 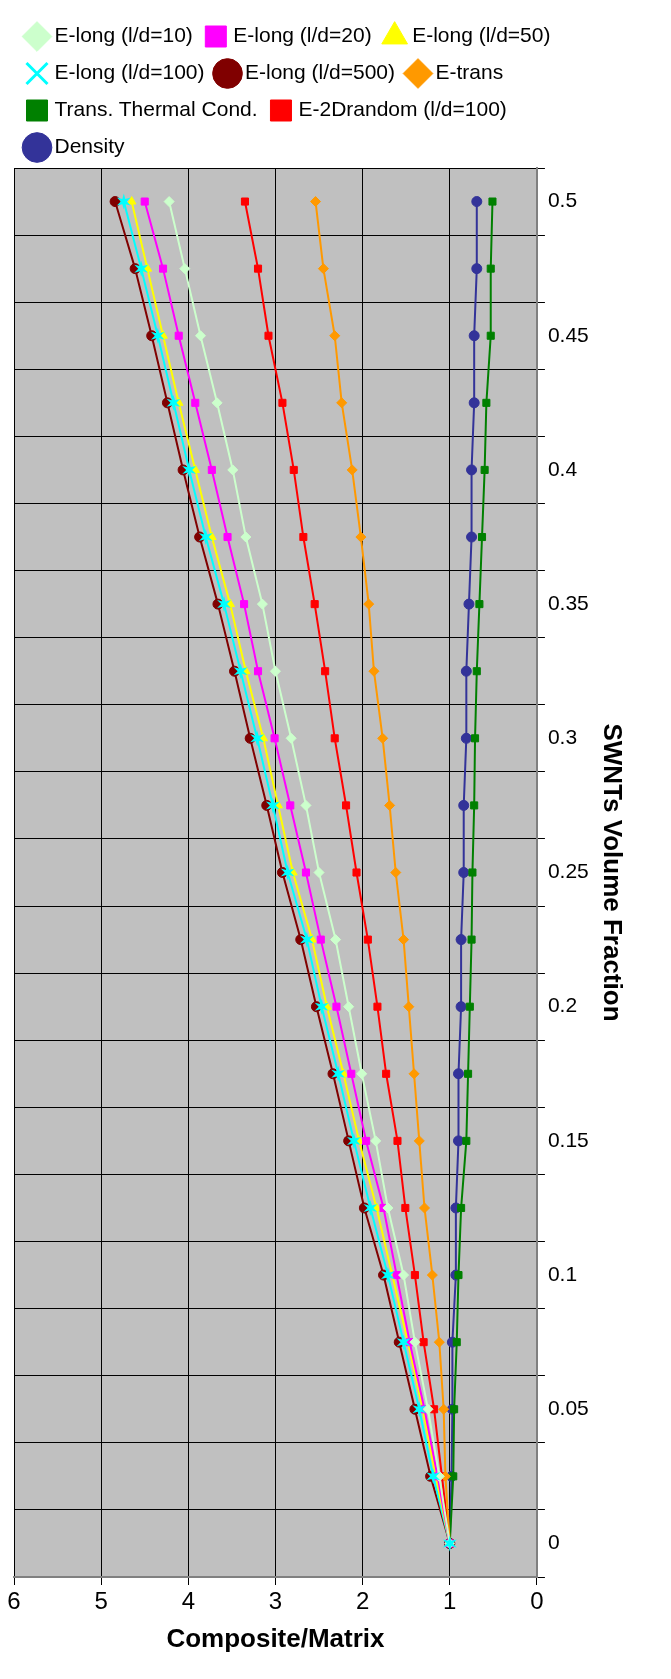 What do you see at coordinates (481, 35) in the screenshot?
I see `legend-label: E-long (l/d=50)` at bounding box center [481, 35].